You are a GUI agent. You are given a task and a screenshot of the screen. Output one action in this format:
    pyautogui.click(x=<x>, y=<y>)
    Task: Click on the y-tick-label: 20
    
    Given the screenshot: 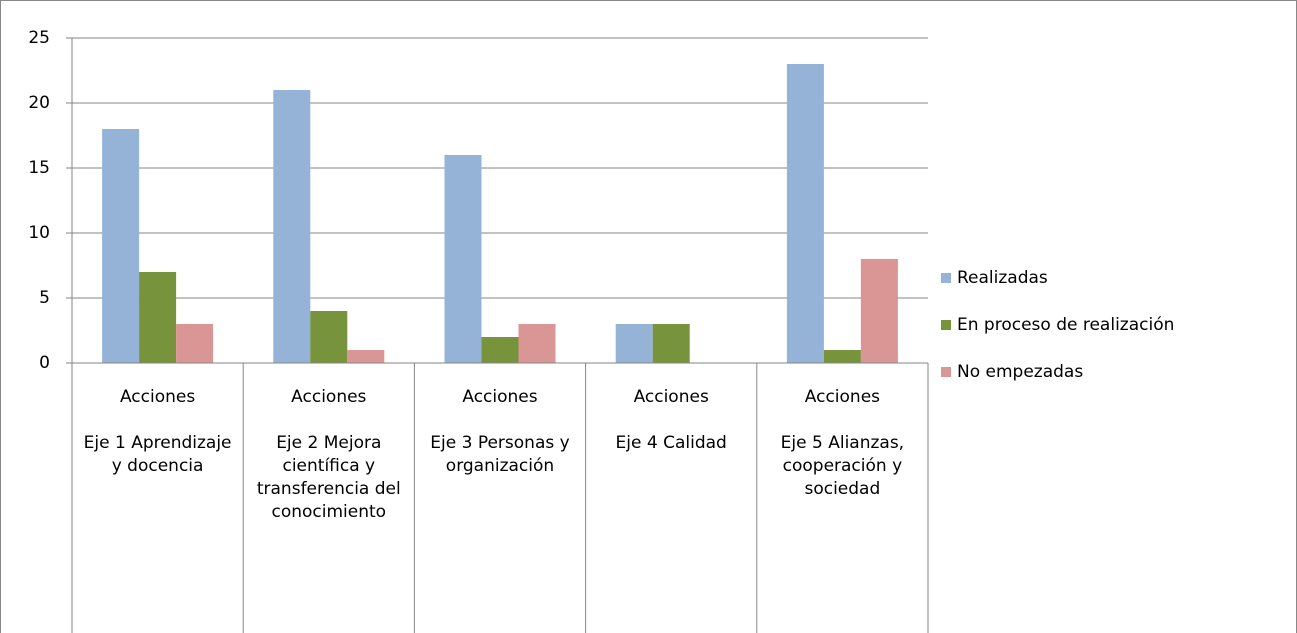 What is the action you would take?
    pyautogui.click(x=39, y=103)
    